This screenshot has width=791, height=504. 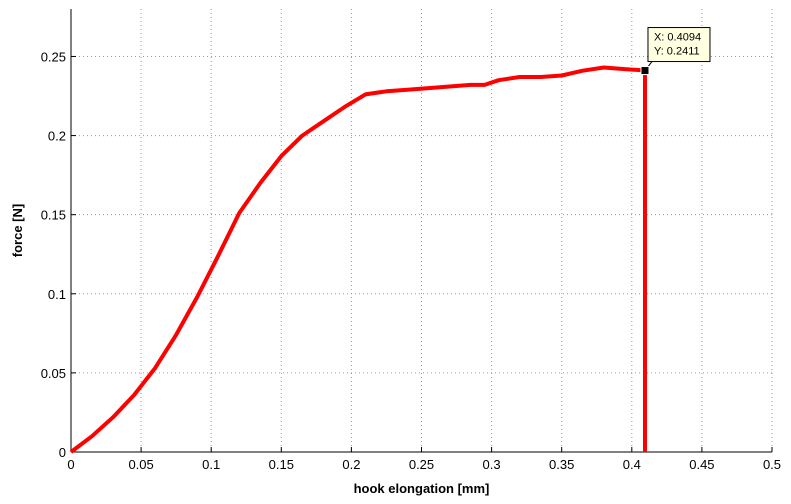 I want to click on x-tick-label: 0.05, so click(x=140, y=464).